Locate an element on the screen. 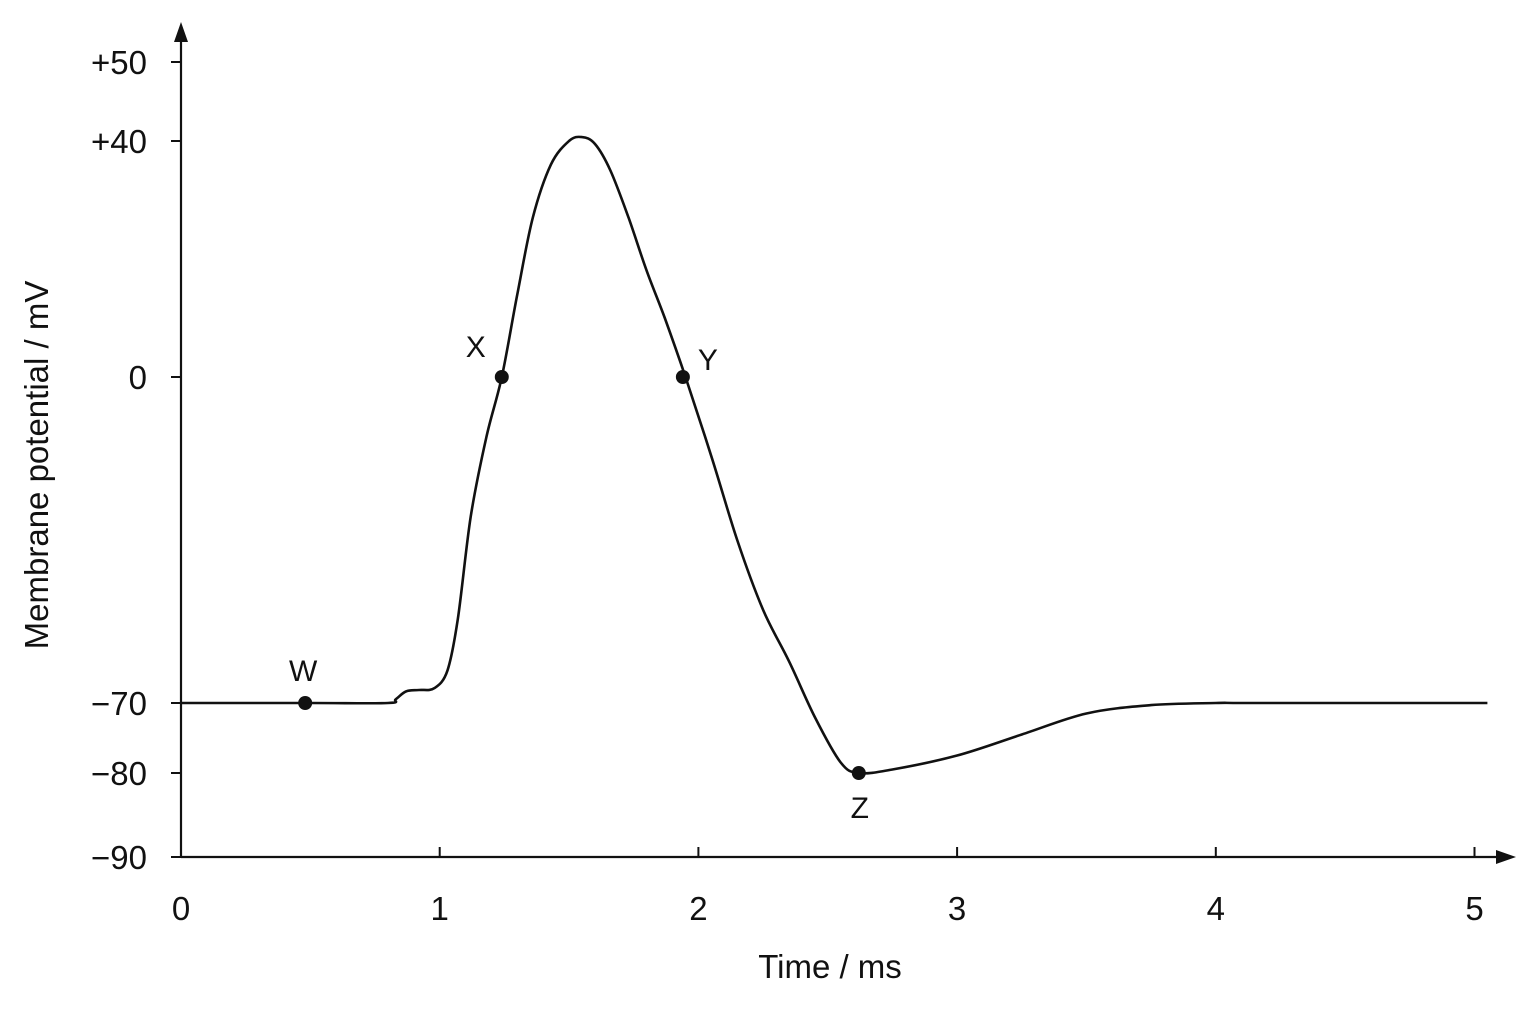  y-tick-label: +40 is located at coordinates (119, 141).